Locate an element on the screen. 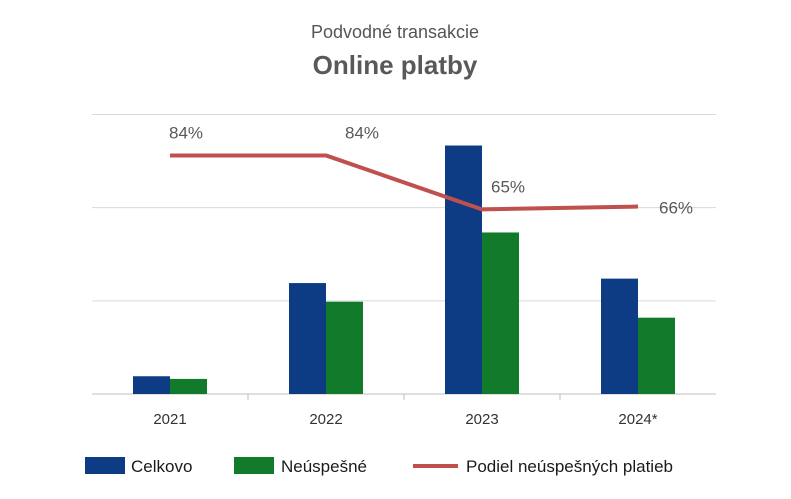  share-line-path is located at coordinates (404, 182).